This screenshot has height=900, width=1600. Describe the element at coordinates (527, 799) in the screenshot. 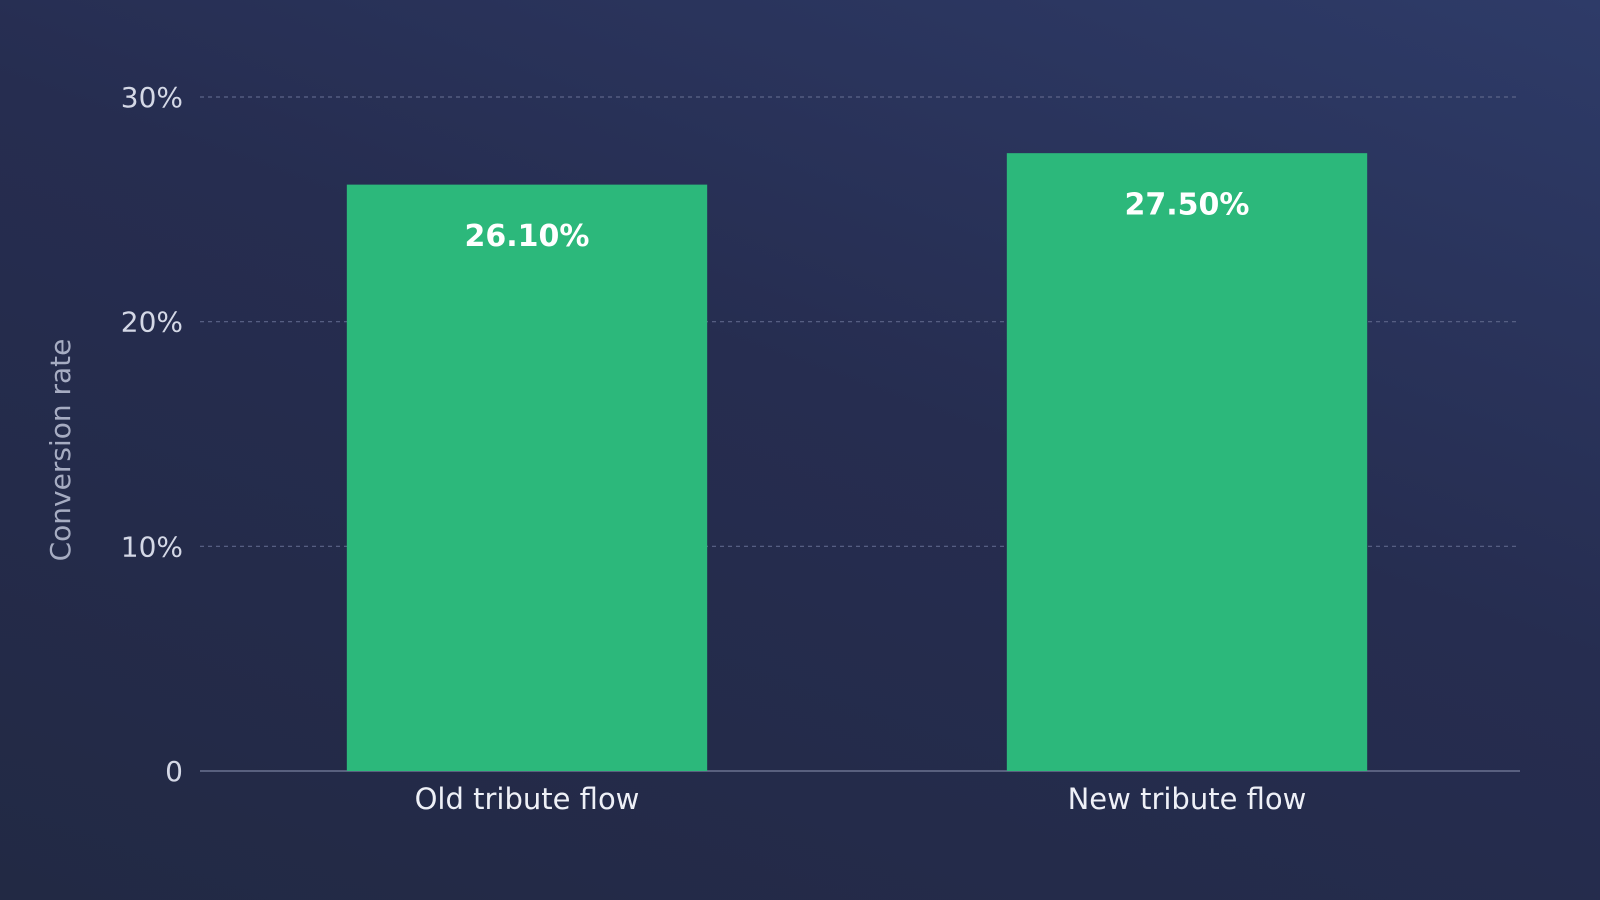

I see `x-tick-label: Old tribute flow` at that location.